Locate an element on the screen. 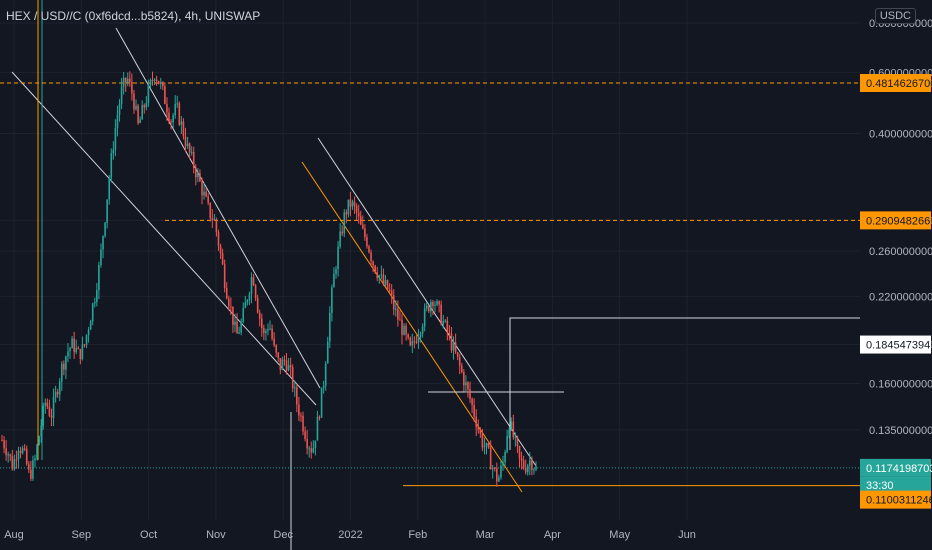 The width and height of the screenshot is (932, 550). price-tag-label: 0.1845473941 is located at coordinates (899, 346).